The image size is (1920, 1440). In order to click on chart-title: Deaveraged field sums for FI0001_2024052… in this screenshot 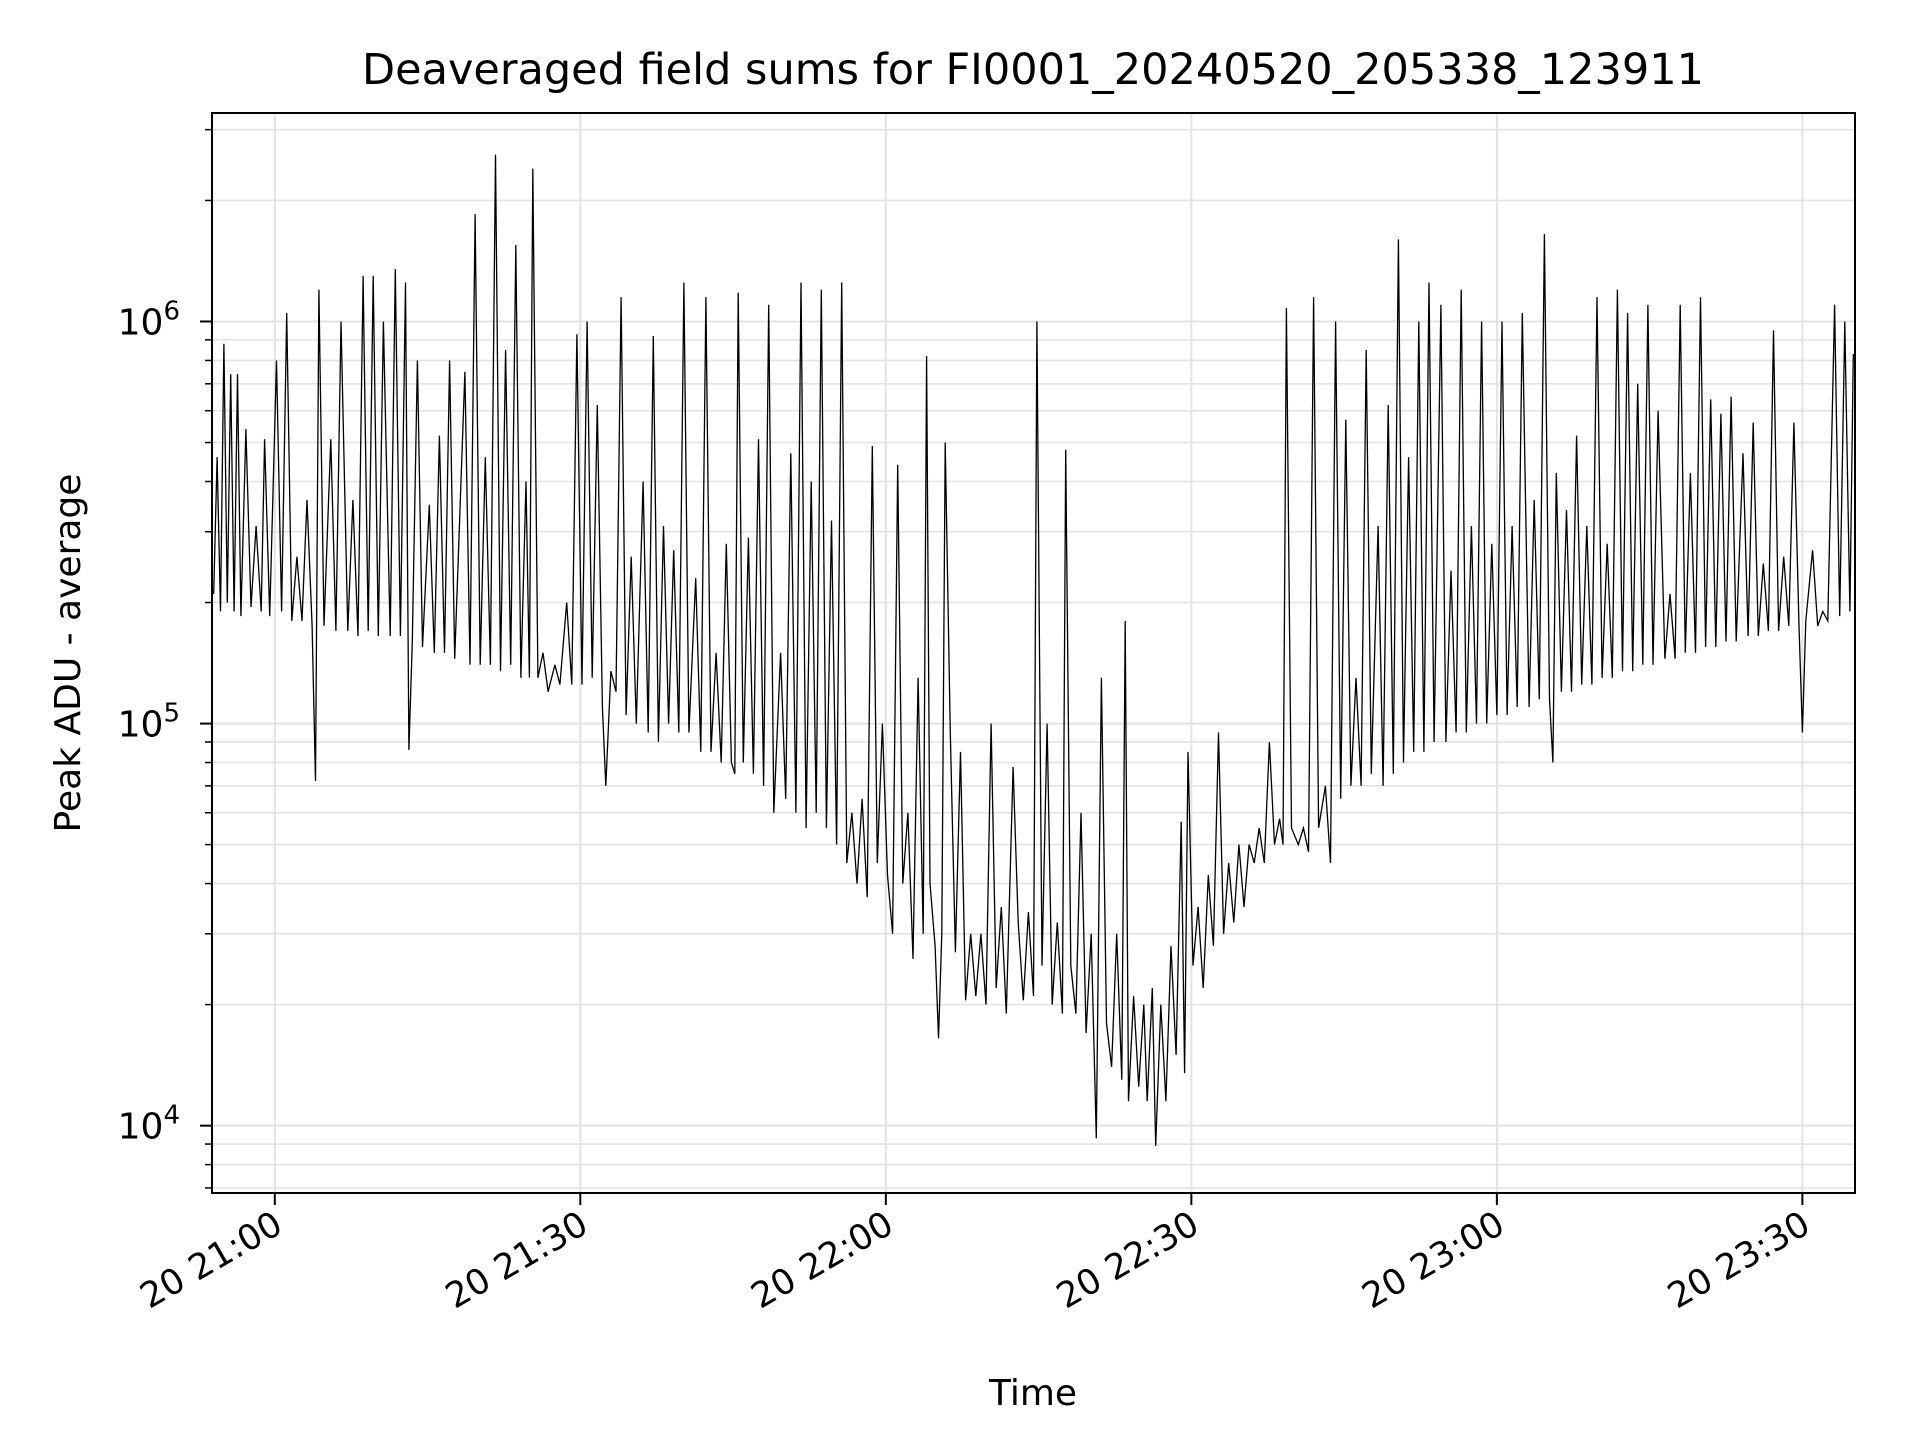, I will do `click(1033, 70)`.